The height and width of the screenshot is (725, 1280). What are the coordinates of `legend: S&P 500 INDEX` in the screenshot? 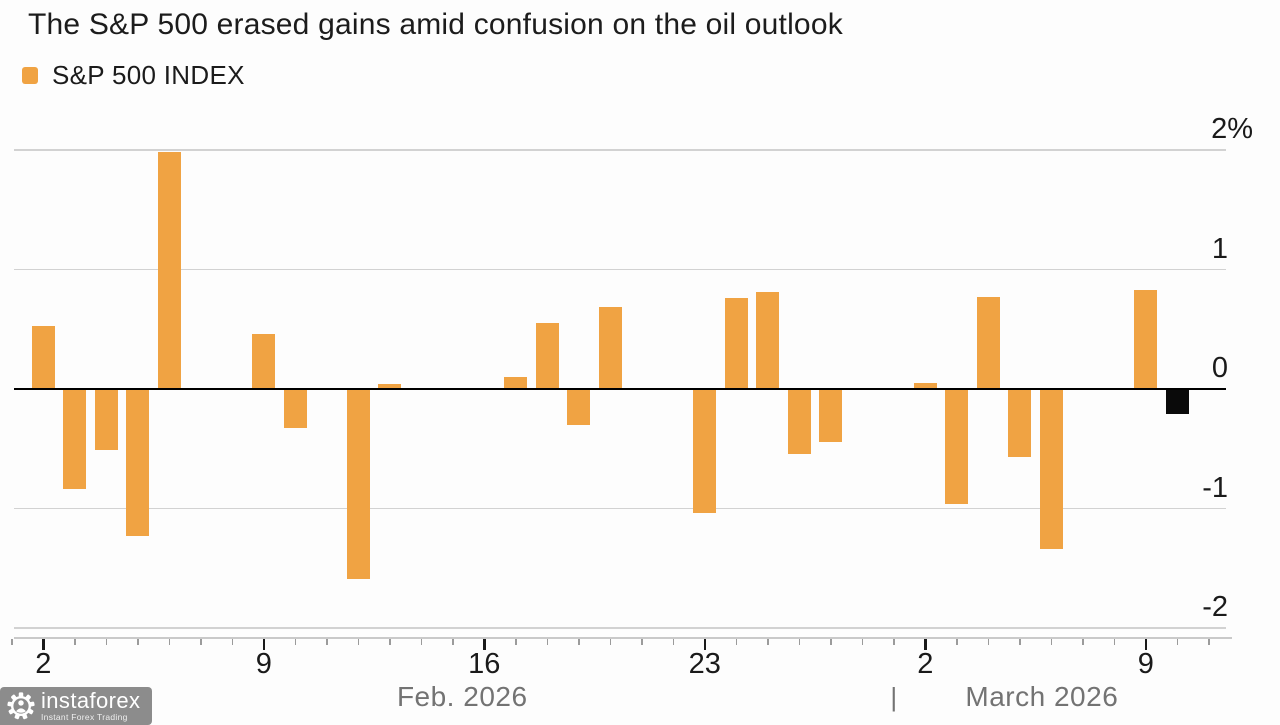 It's located at (133, 75).